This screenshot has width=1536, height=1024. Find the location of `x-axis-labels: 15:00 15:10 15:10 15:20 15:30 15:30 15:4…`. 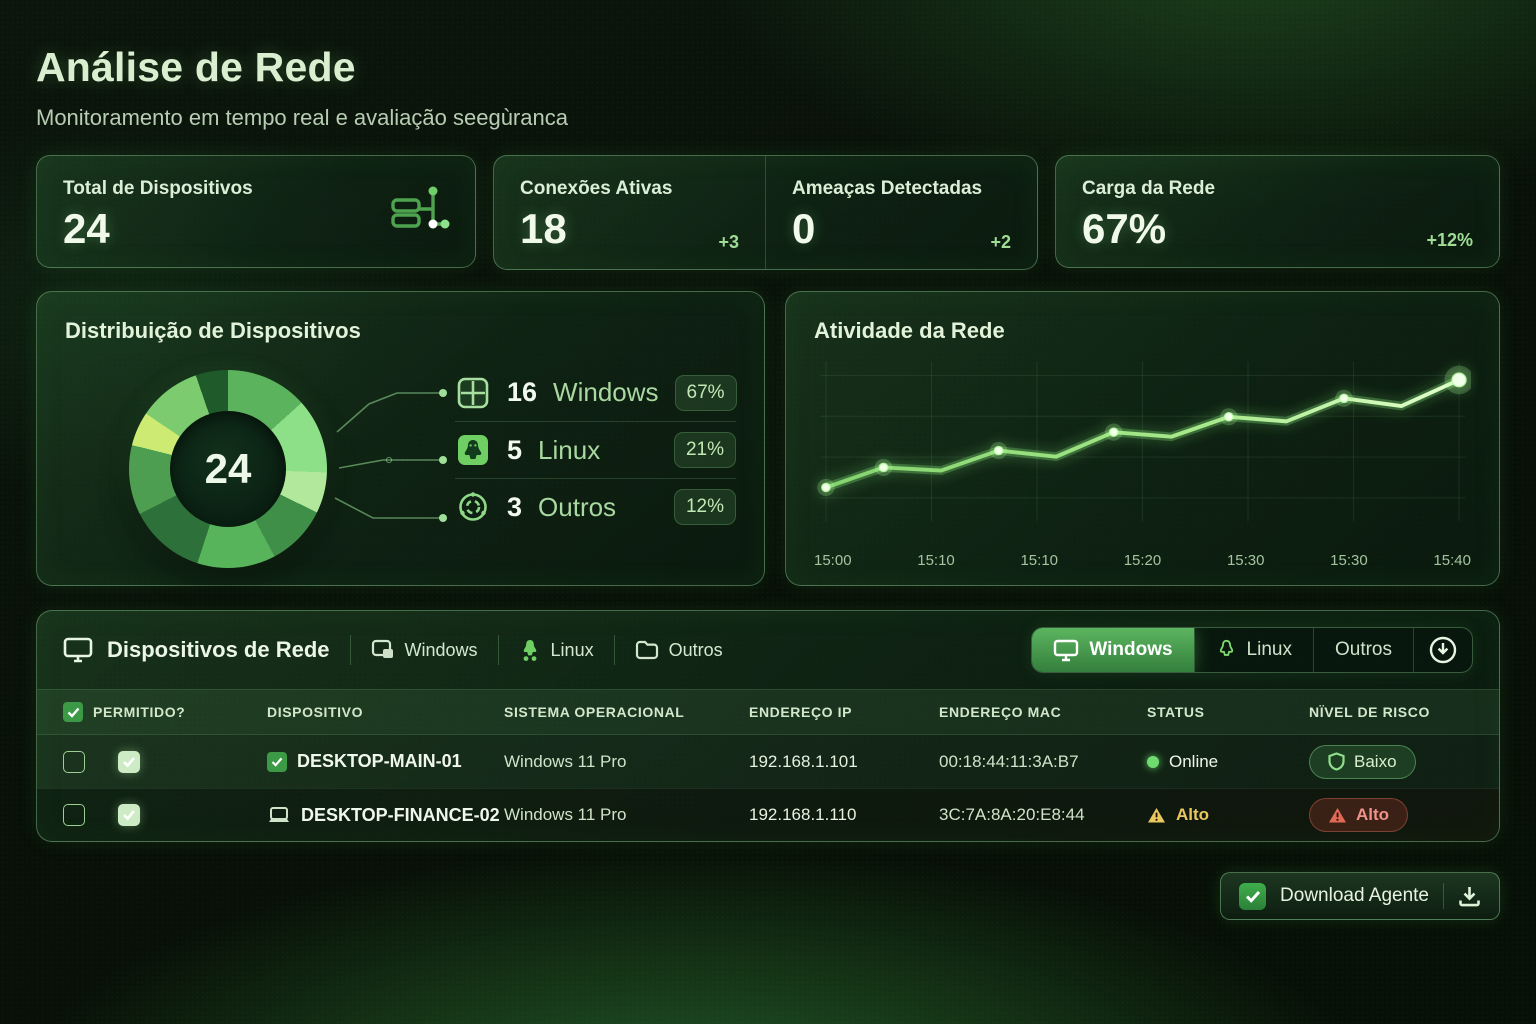

x-axis-labels: 15:00 15:10 15:10 15:20 15:30 15:30 15:4… is located at coordinates (1142, 560).